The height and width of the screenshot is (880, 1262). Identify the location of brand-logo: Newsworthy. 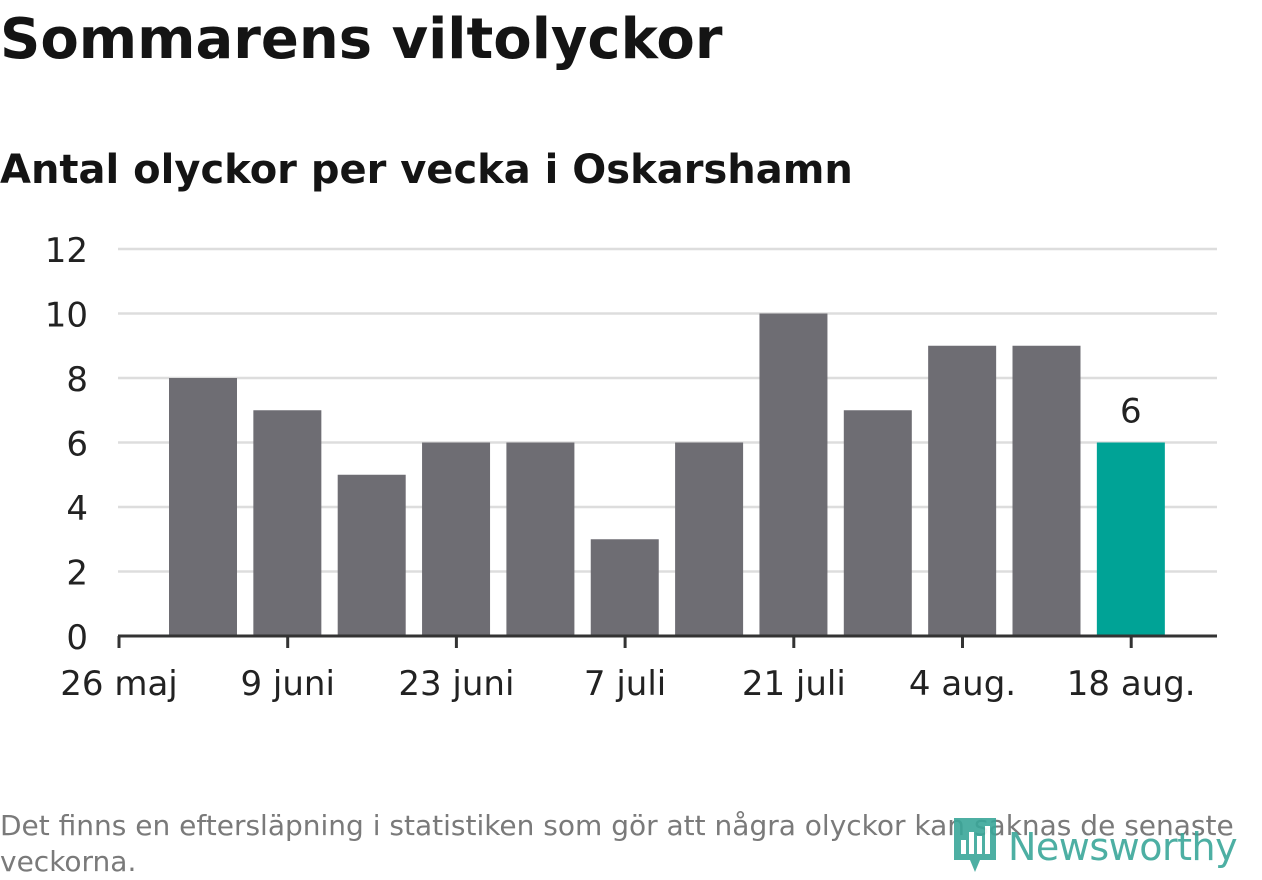
(1094, 847).